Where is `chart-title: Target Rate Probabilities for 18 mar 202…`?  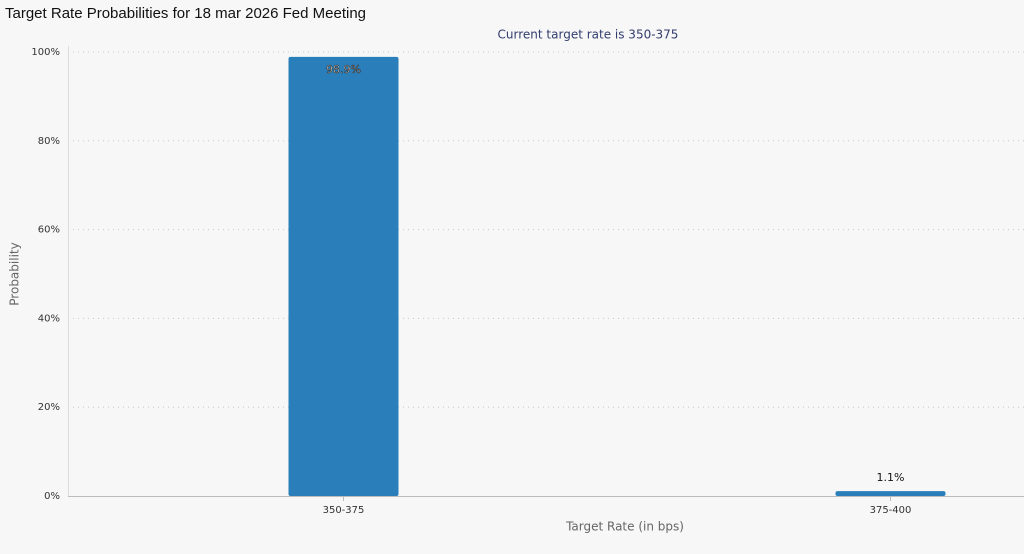 chart-title: Target Rate Probabilities for 18 mar 202… is located at coordinates (185, 13).